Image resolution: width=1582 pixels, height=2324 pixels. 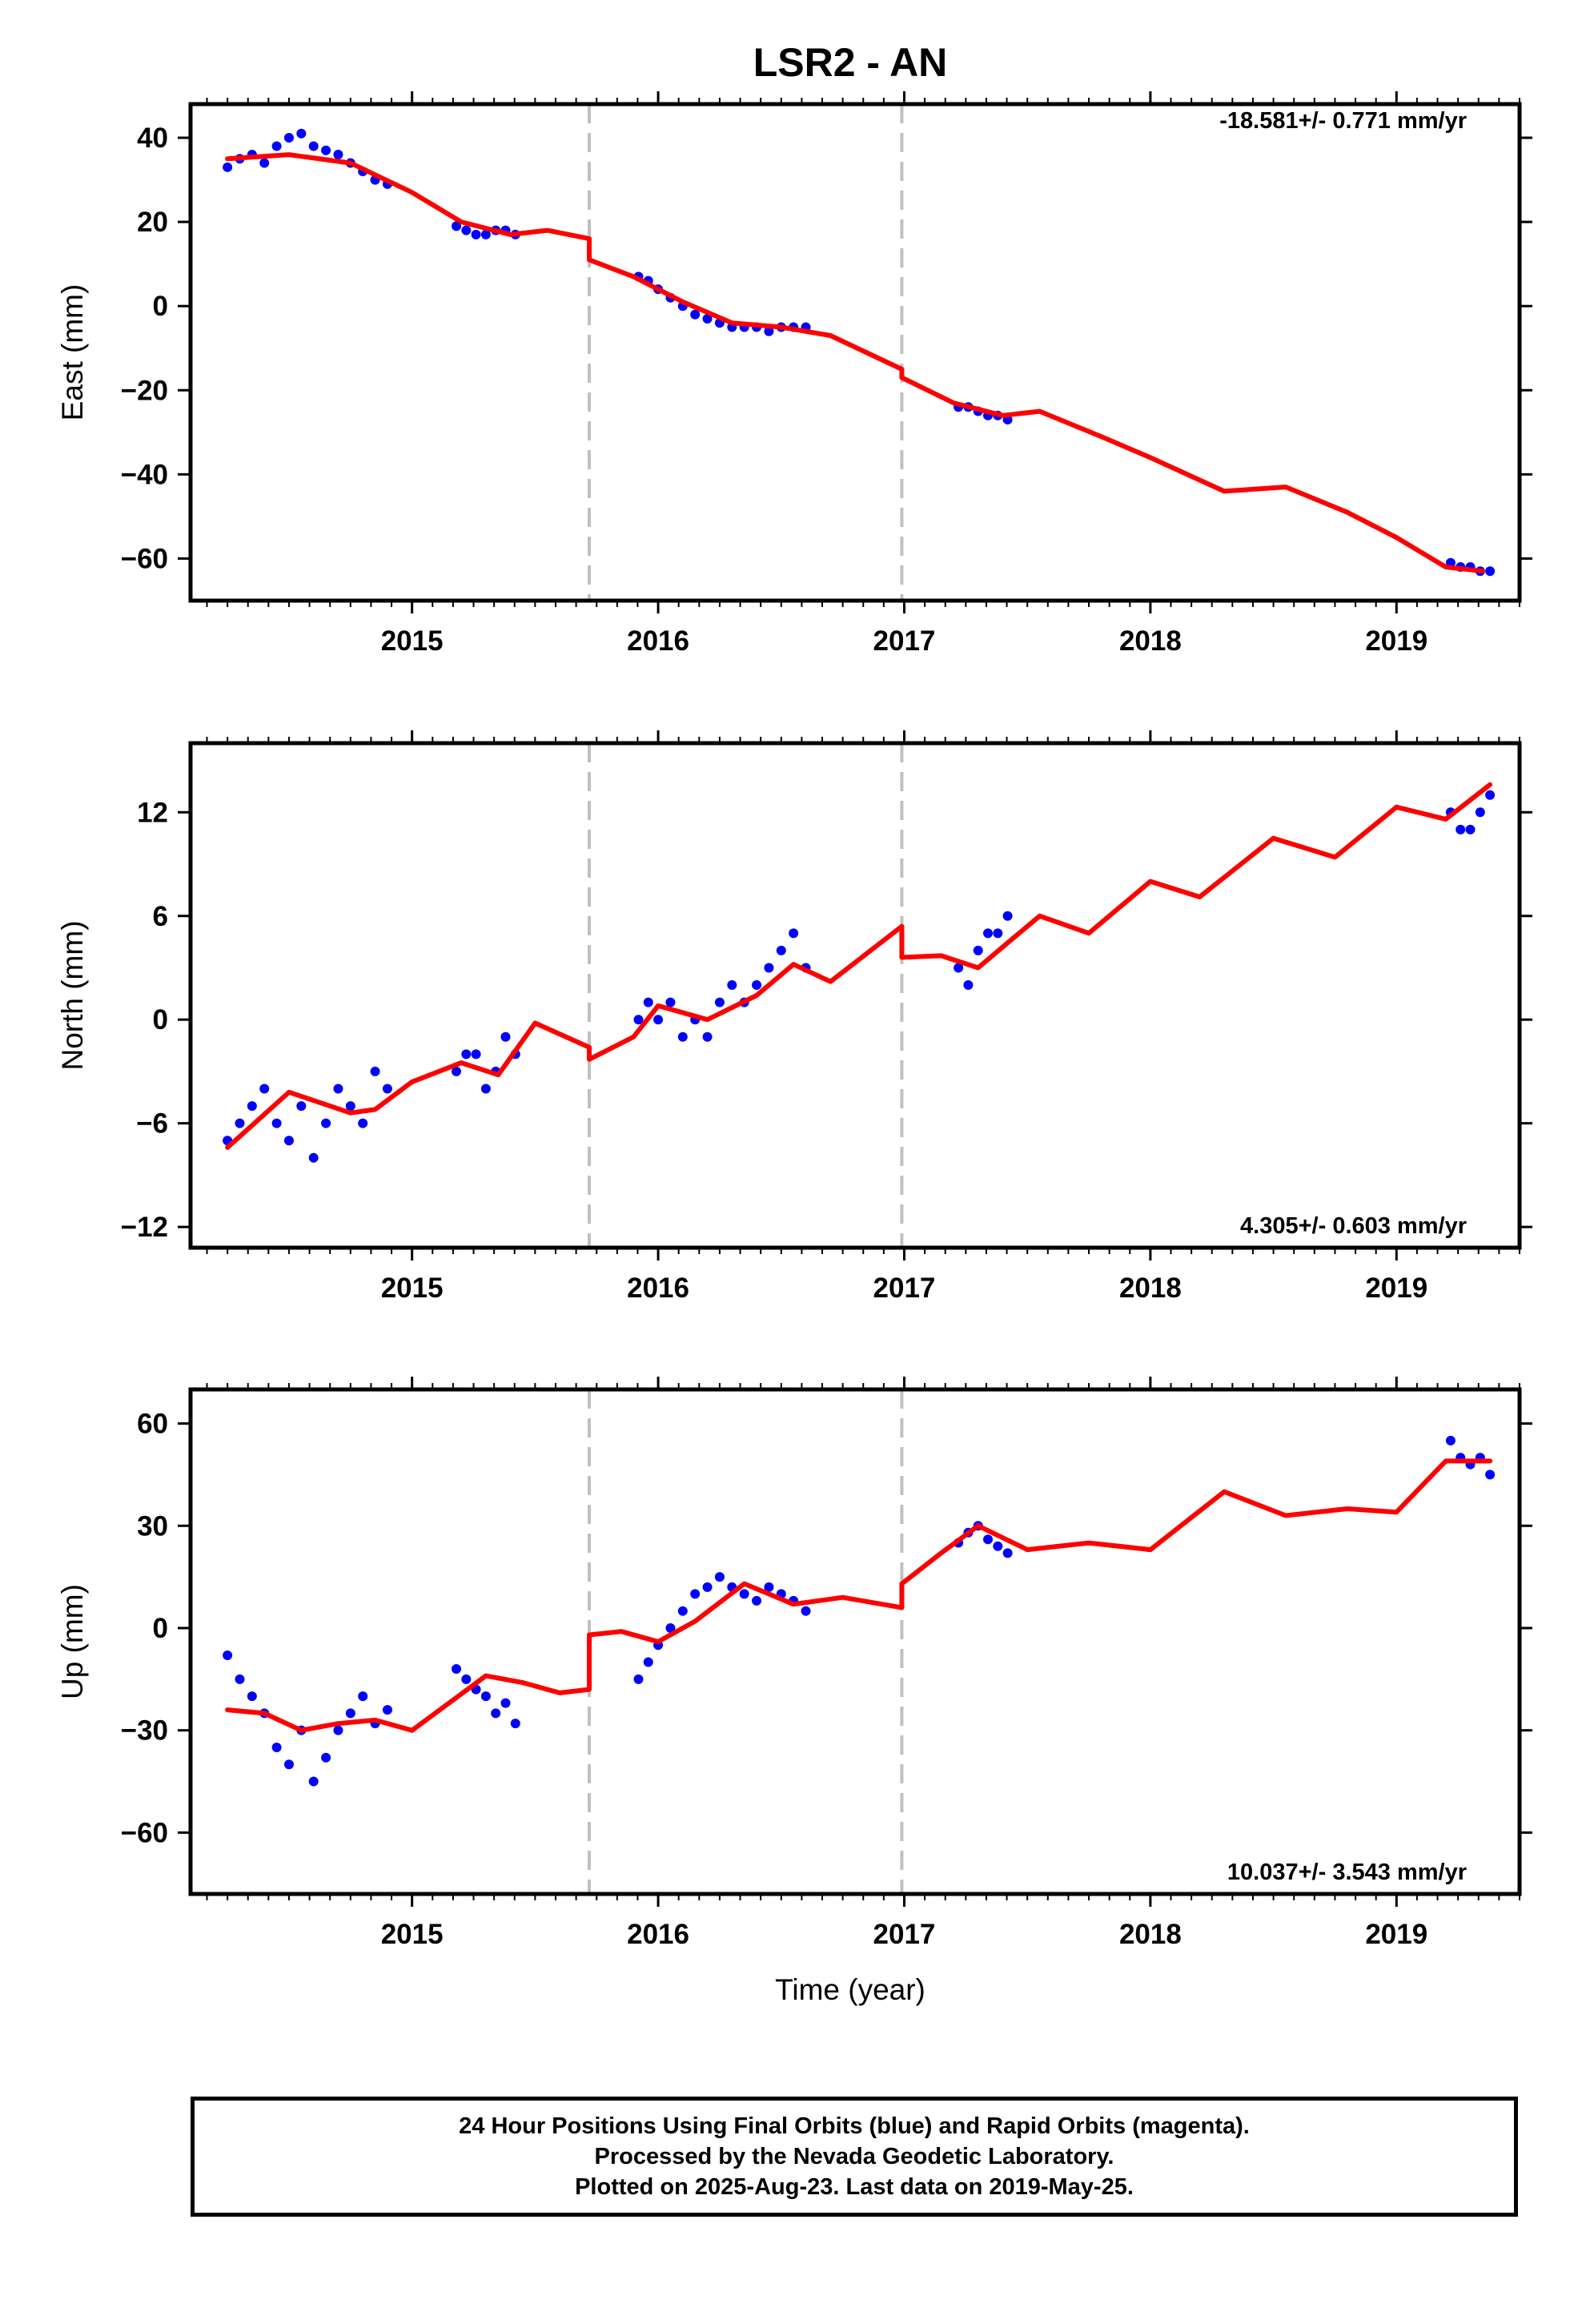 I want to click on x-axis-label: Time (year), so click(x=850, y=1990).